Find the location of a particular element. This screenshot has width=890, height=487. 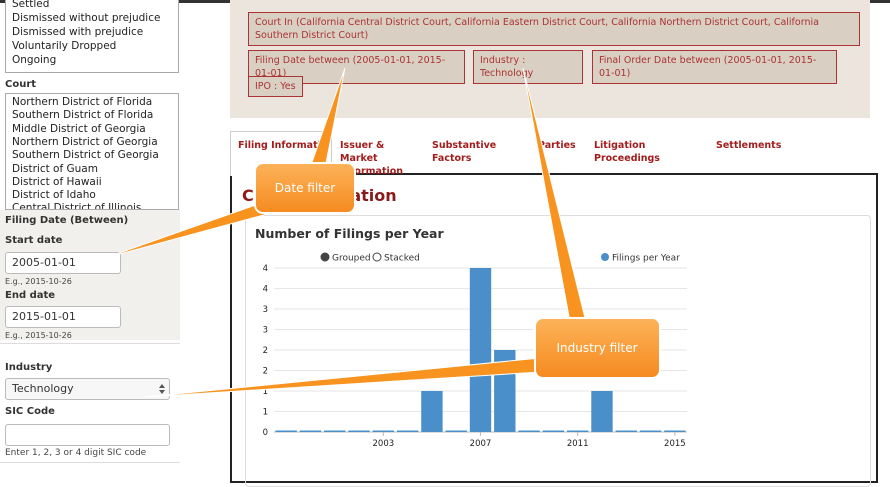

tab: Filing Information is located at coordinates (282, 145).